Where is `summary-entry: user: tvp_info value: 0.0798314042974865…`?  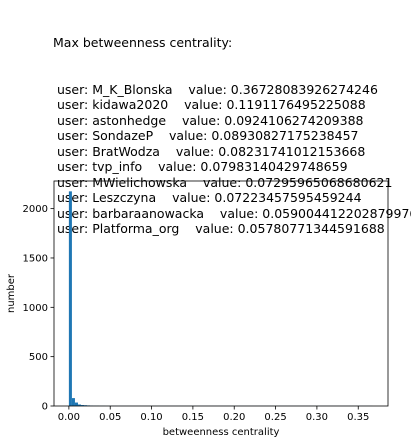 summary-entry: user: tvp_info value: 0.0798314042974865… is located at coordinates (231, 167).